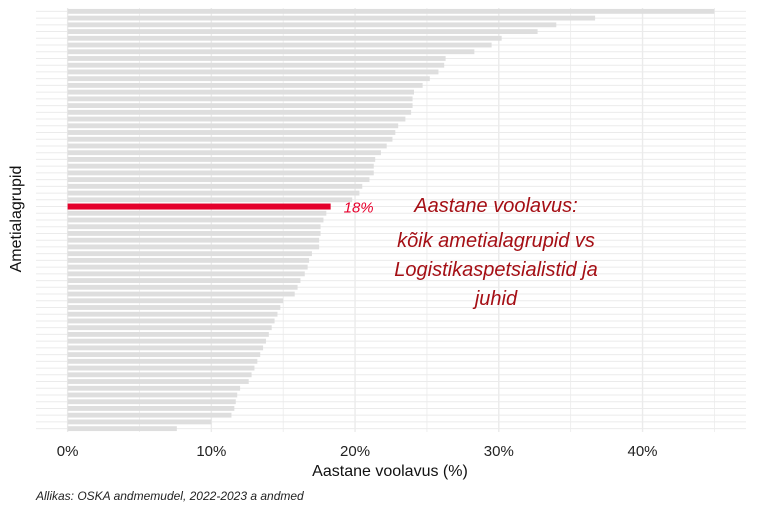 This screenshot has height=512, width=768. I want to click on highlight-value-label: 18%, so click(359, 208).